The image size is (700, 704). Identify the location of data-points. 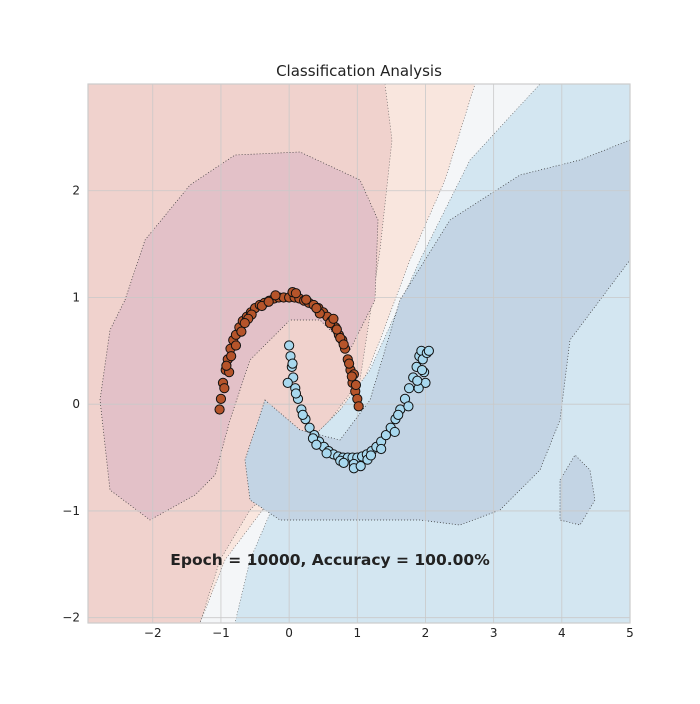
(324, 380).